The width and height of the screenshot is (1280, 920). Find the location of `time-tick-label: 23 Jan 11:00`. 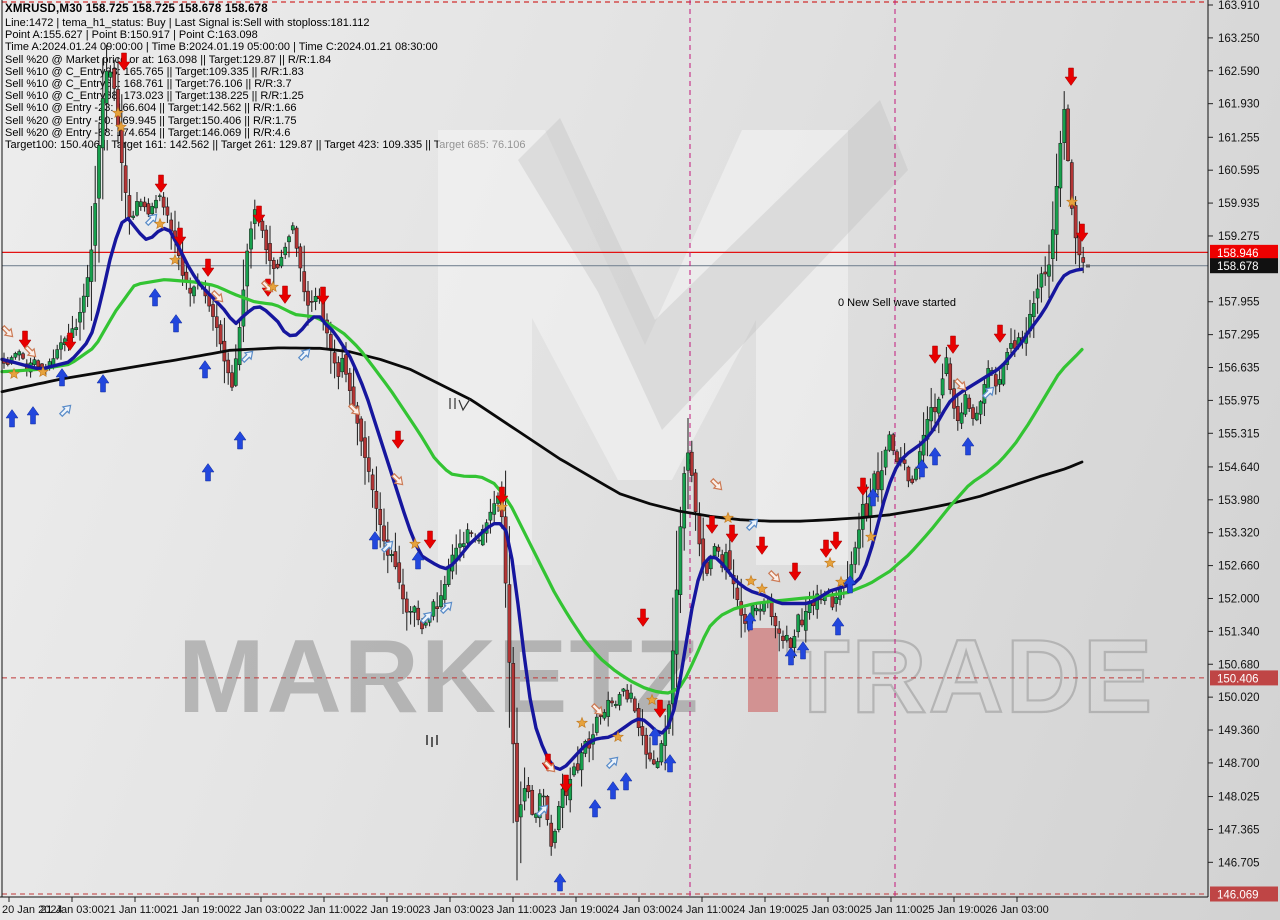

time-tick-label: 23 Jan 11:00 is located at coordinates (513, 910).